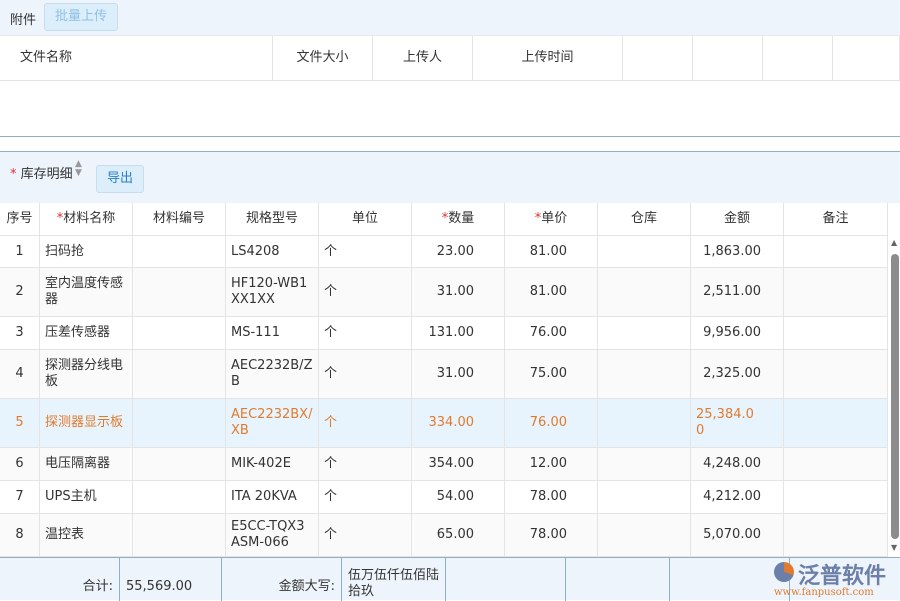  Describe the element at coordinates (120, 179) in the screenshot. I see `export-button: 导出` at that location.